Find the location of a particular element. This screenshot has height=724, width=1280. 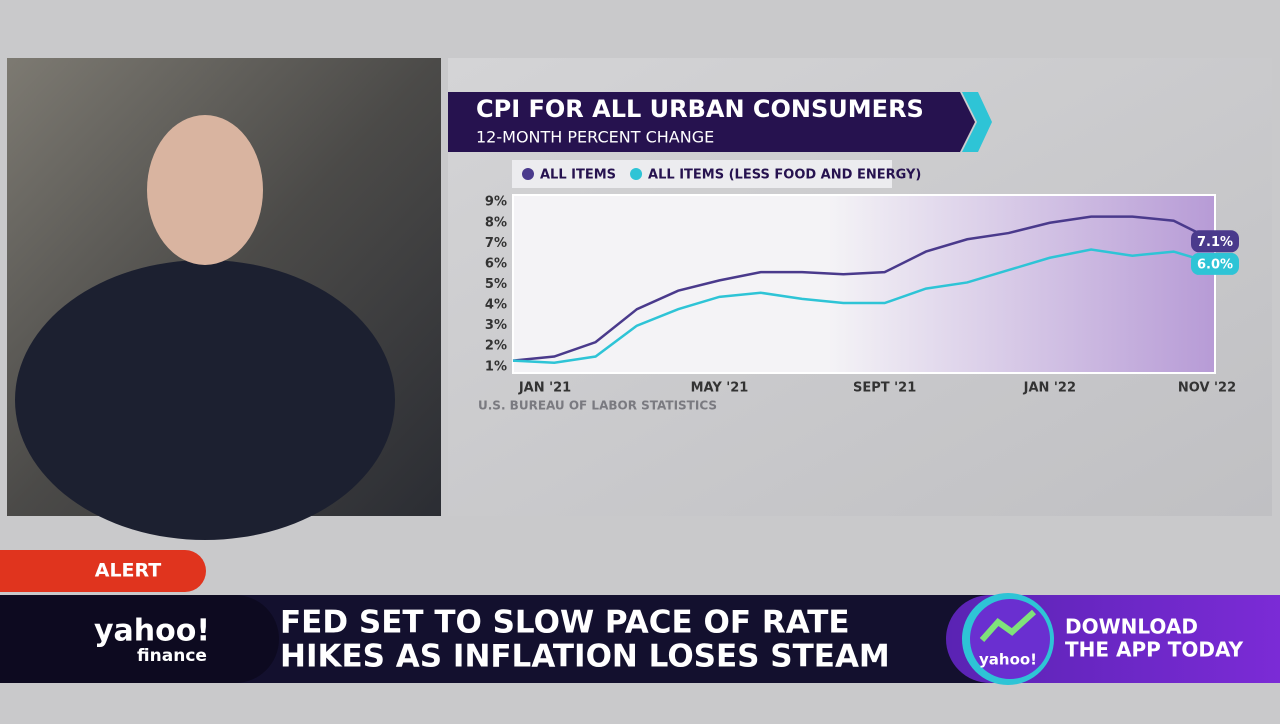

x-tick-label: JAN '21 is located at coordinates (544, 388).